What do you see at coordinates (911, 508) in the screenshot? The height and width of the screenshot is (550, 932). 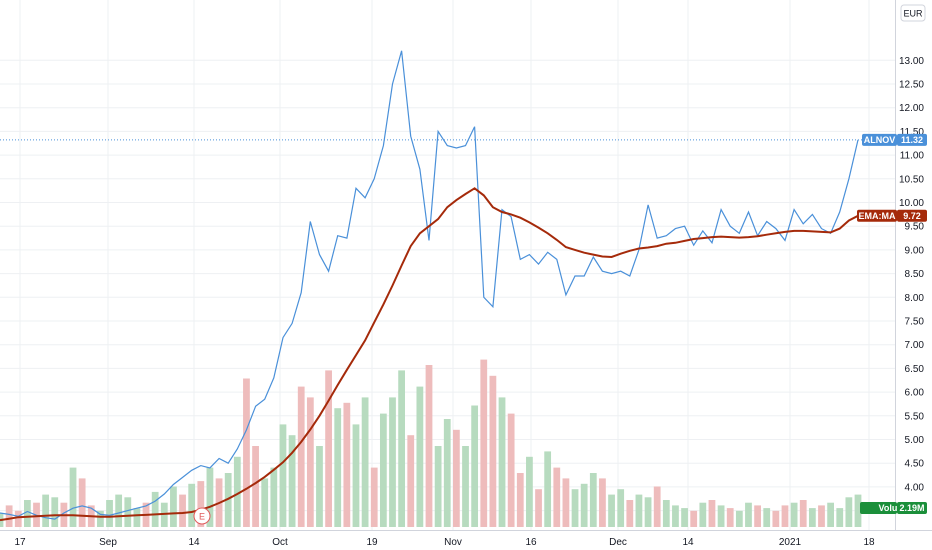 I see `volume-value-label: 2.19M` at bounding box center [911, 508].